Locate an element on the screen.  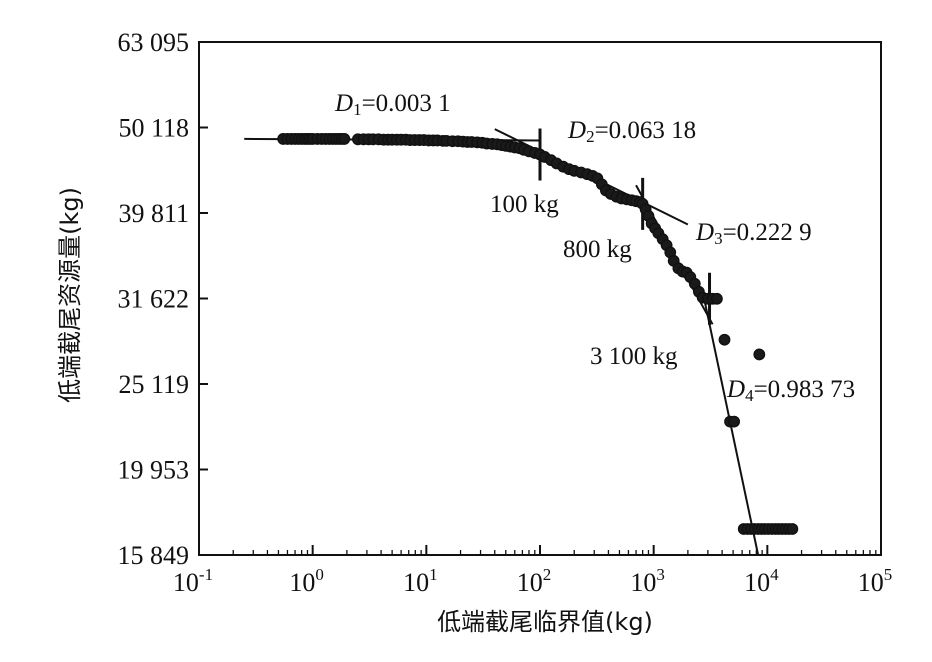
y-tick-label: 15 849 is located at coordinates (154, 555).